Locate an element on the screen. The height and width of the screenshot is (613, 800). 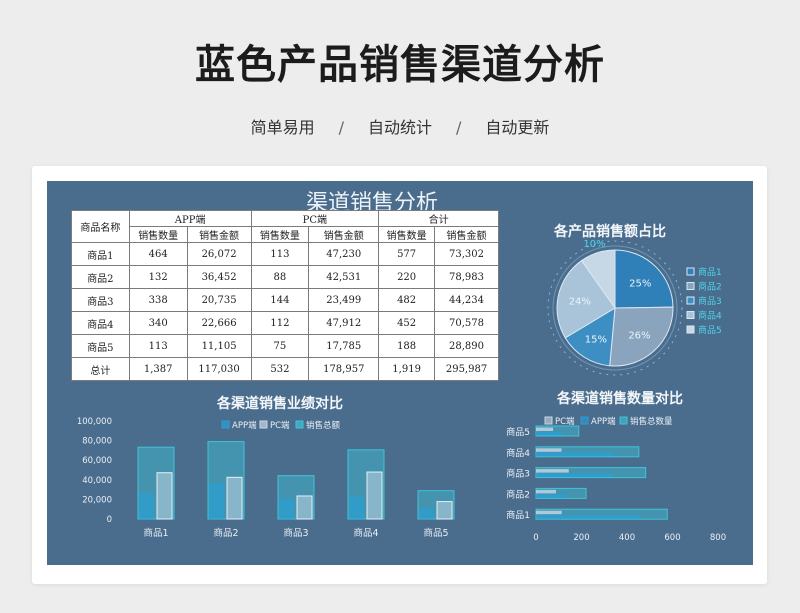
pie-legend-label: 商品5 is located at coordinates (710, 330).